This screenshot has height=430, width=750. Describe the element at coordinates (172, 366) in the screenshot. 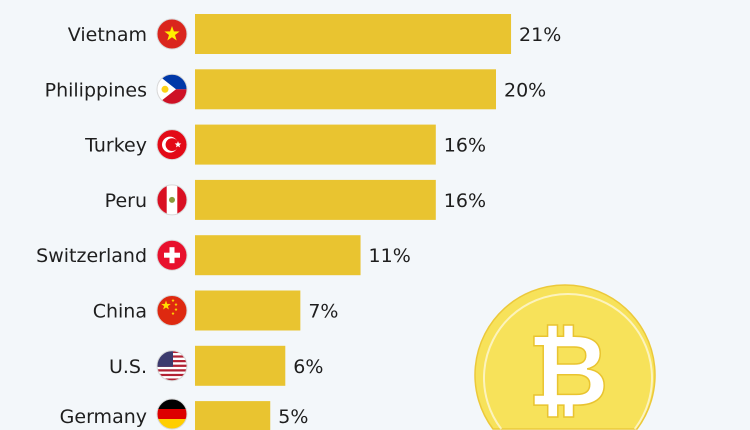

I see `us-flag-icon` at that location.